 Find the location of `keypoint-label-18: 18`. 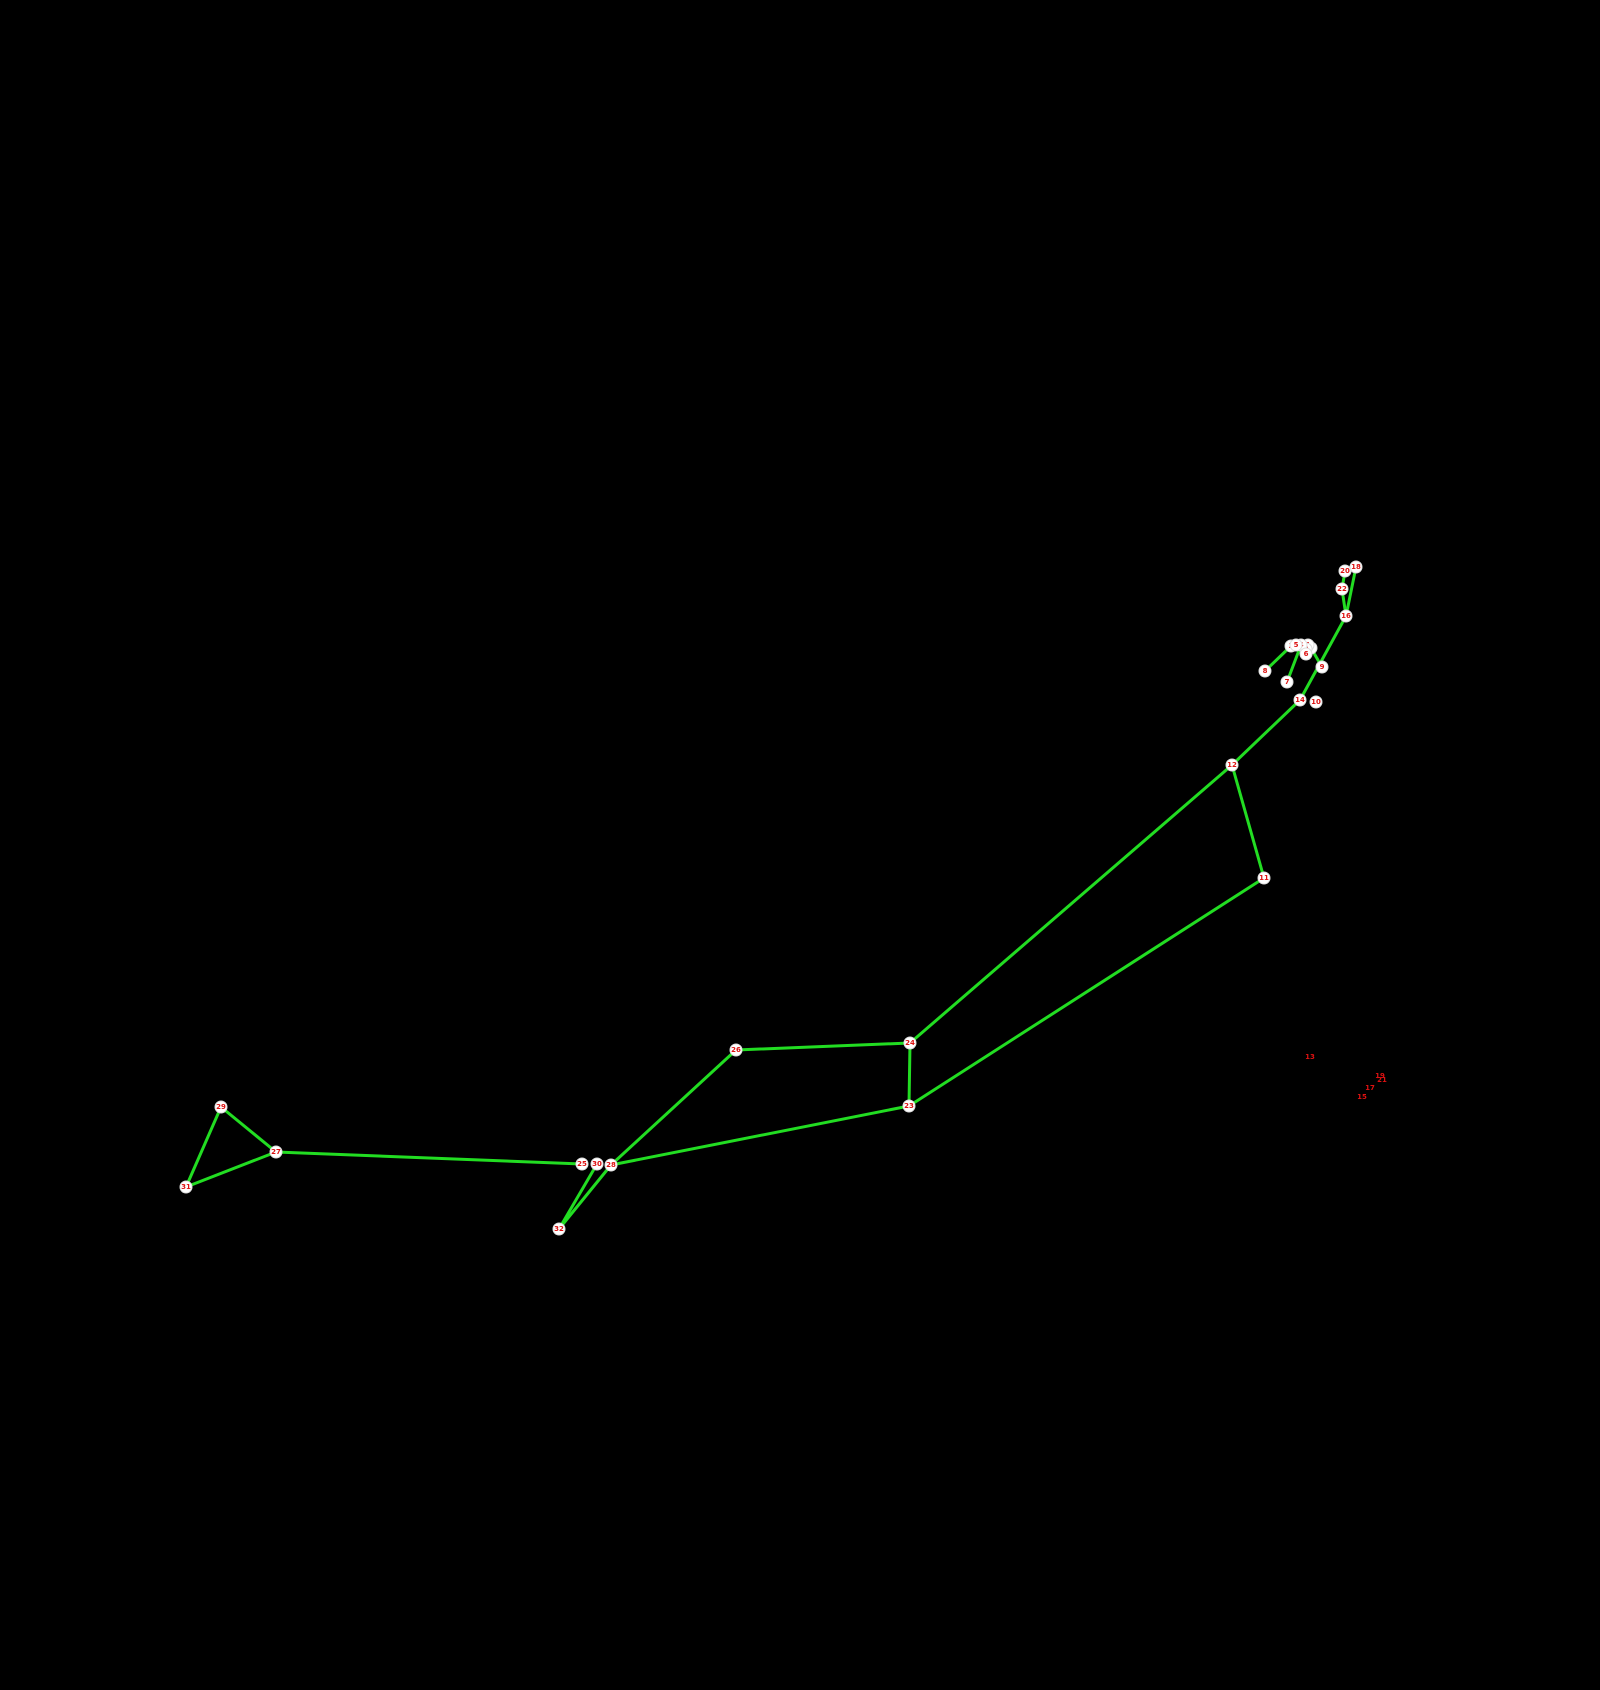

keypoint-label-18: 18 is located at coordinates (1356, 567).